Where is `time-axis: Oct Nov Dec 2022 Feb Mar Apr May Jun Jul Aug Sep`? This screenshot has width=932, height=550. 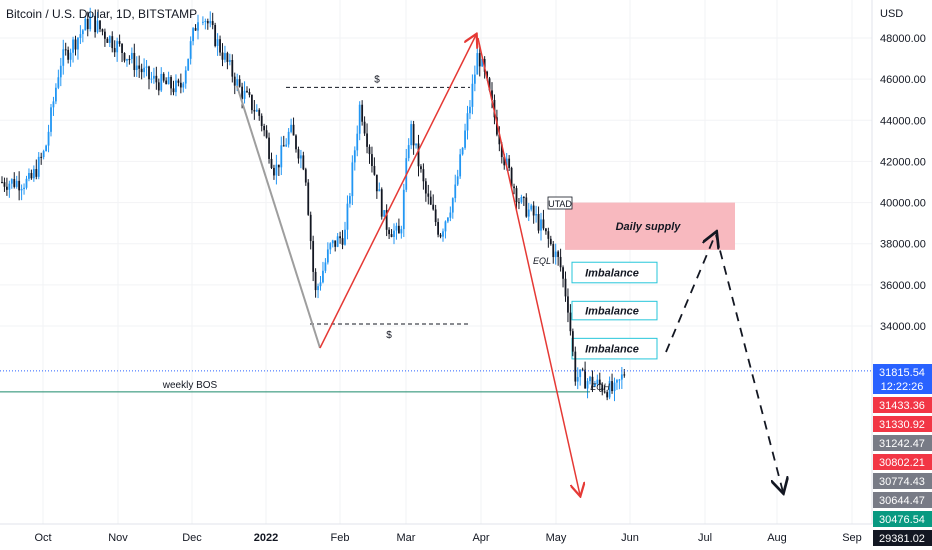 time-axis: Oct Nov Dec 2022 Feb Mar Apr May Jun Jul Aug Sep is located at coordinates (436, 536).